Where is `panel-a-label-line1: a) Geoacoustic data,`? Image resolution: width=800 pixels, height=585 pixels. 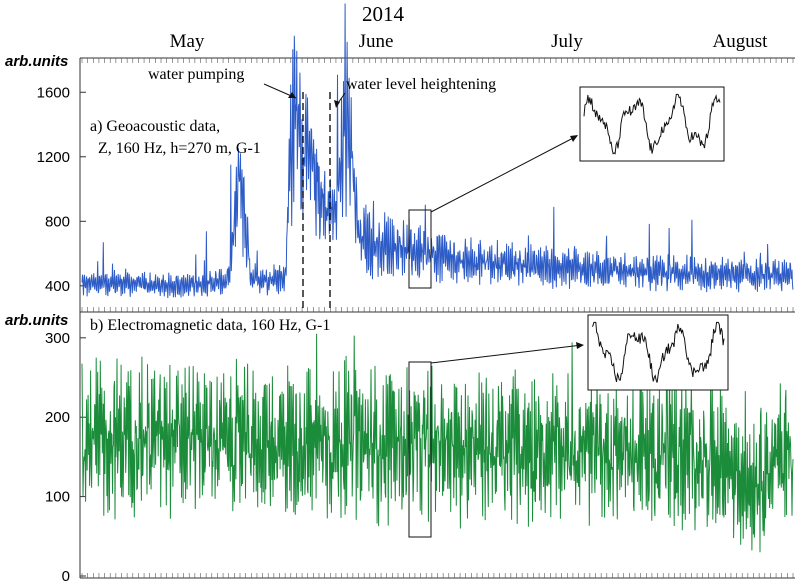 panel-a-label-line1: a) Geoacoustic data, is located at coordinates (155, 126).